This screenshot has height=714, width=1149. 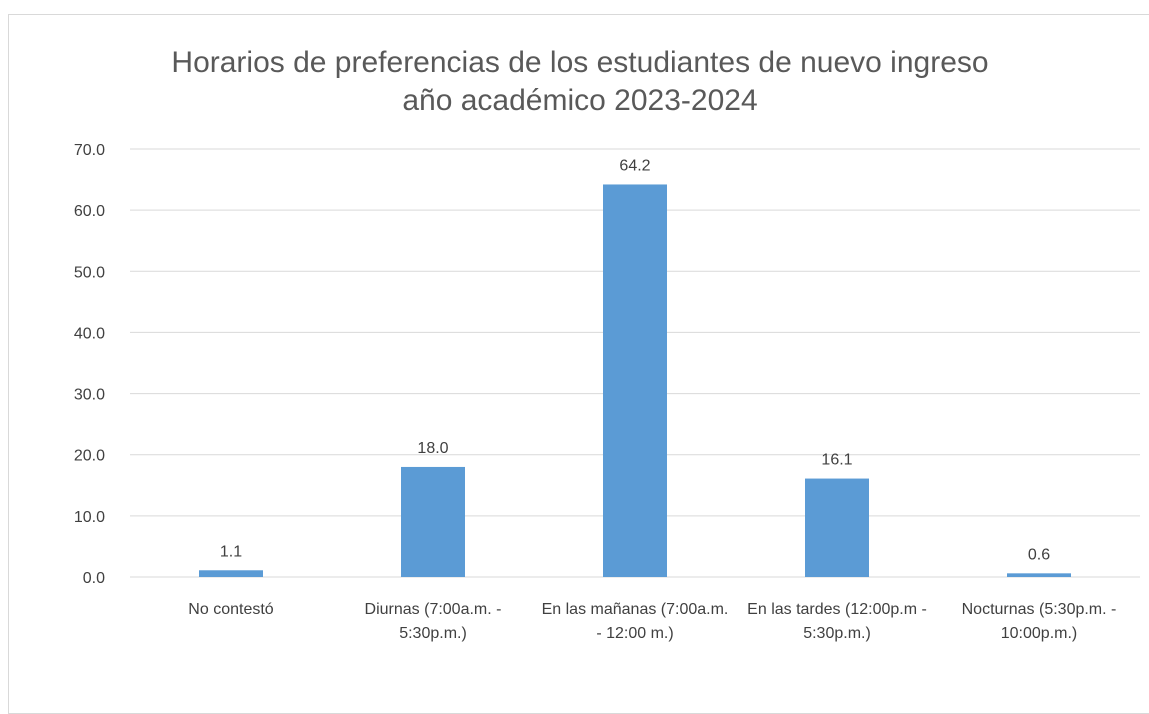 I want to click on x-tick-label: Nocturnas (5:30p.m. - 10:00p.m.), so click(x=1039, y=621).